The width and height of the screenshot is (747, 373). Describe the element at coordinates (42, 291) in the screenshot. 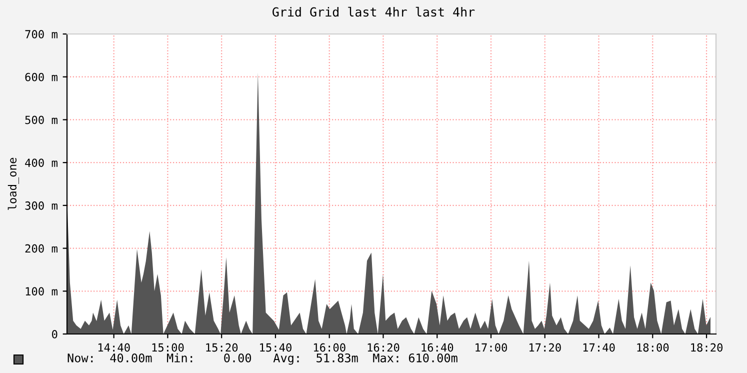

I see `y-tick-label: 100 m` at that location.